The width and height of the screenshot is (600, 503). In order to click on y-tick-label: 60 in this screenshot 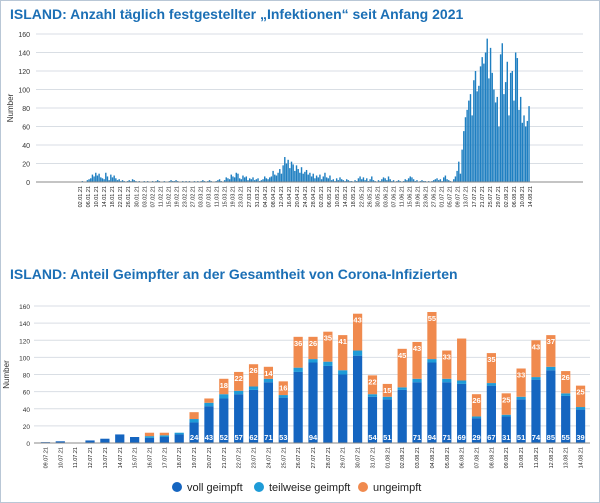, I will do `click(26, 128)`.